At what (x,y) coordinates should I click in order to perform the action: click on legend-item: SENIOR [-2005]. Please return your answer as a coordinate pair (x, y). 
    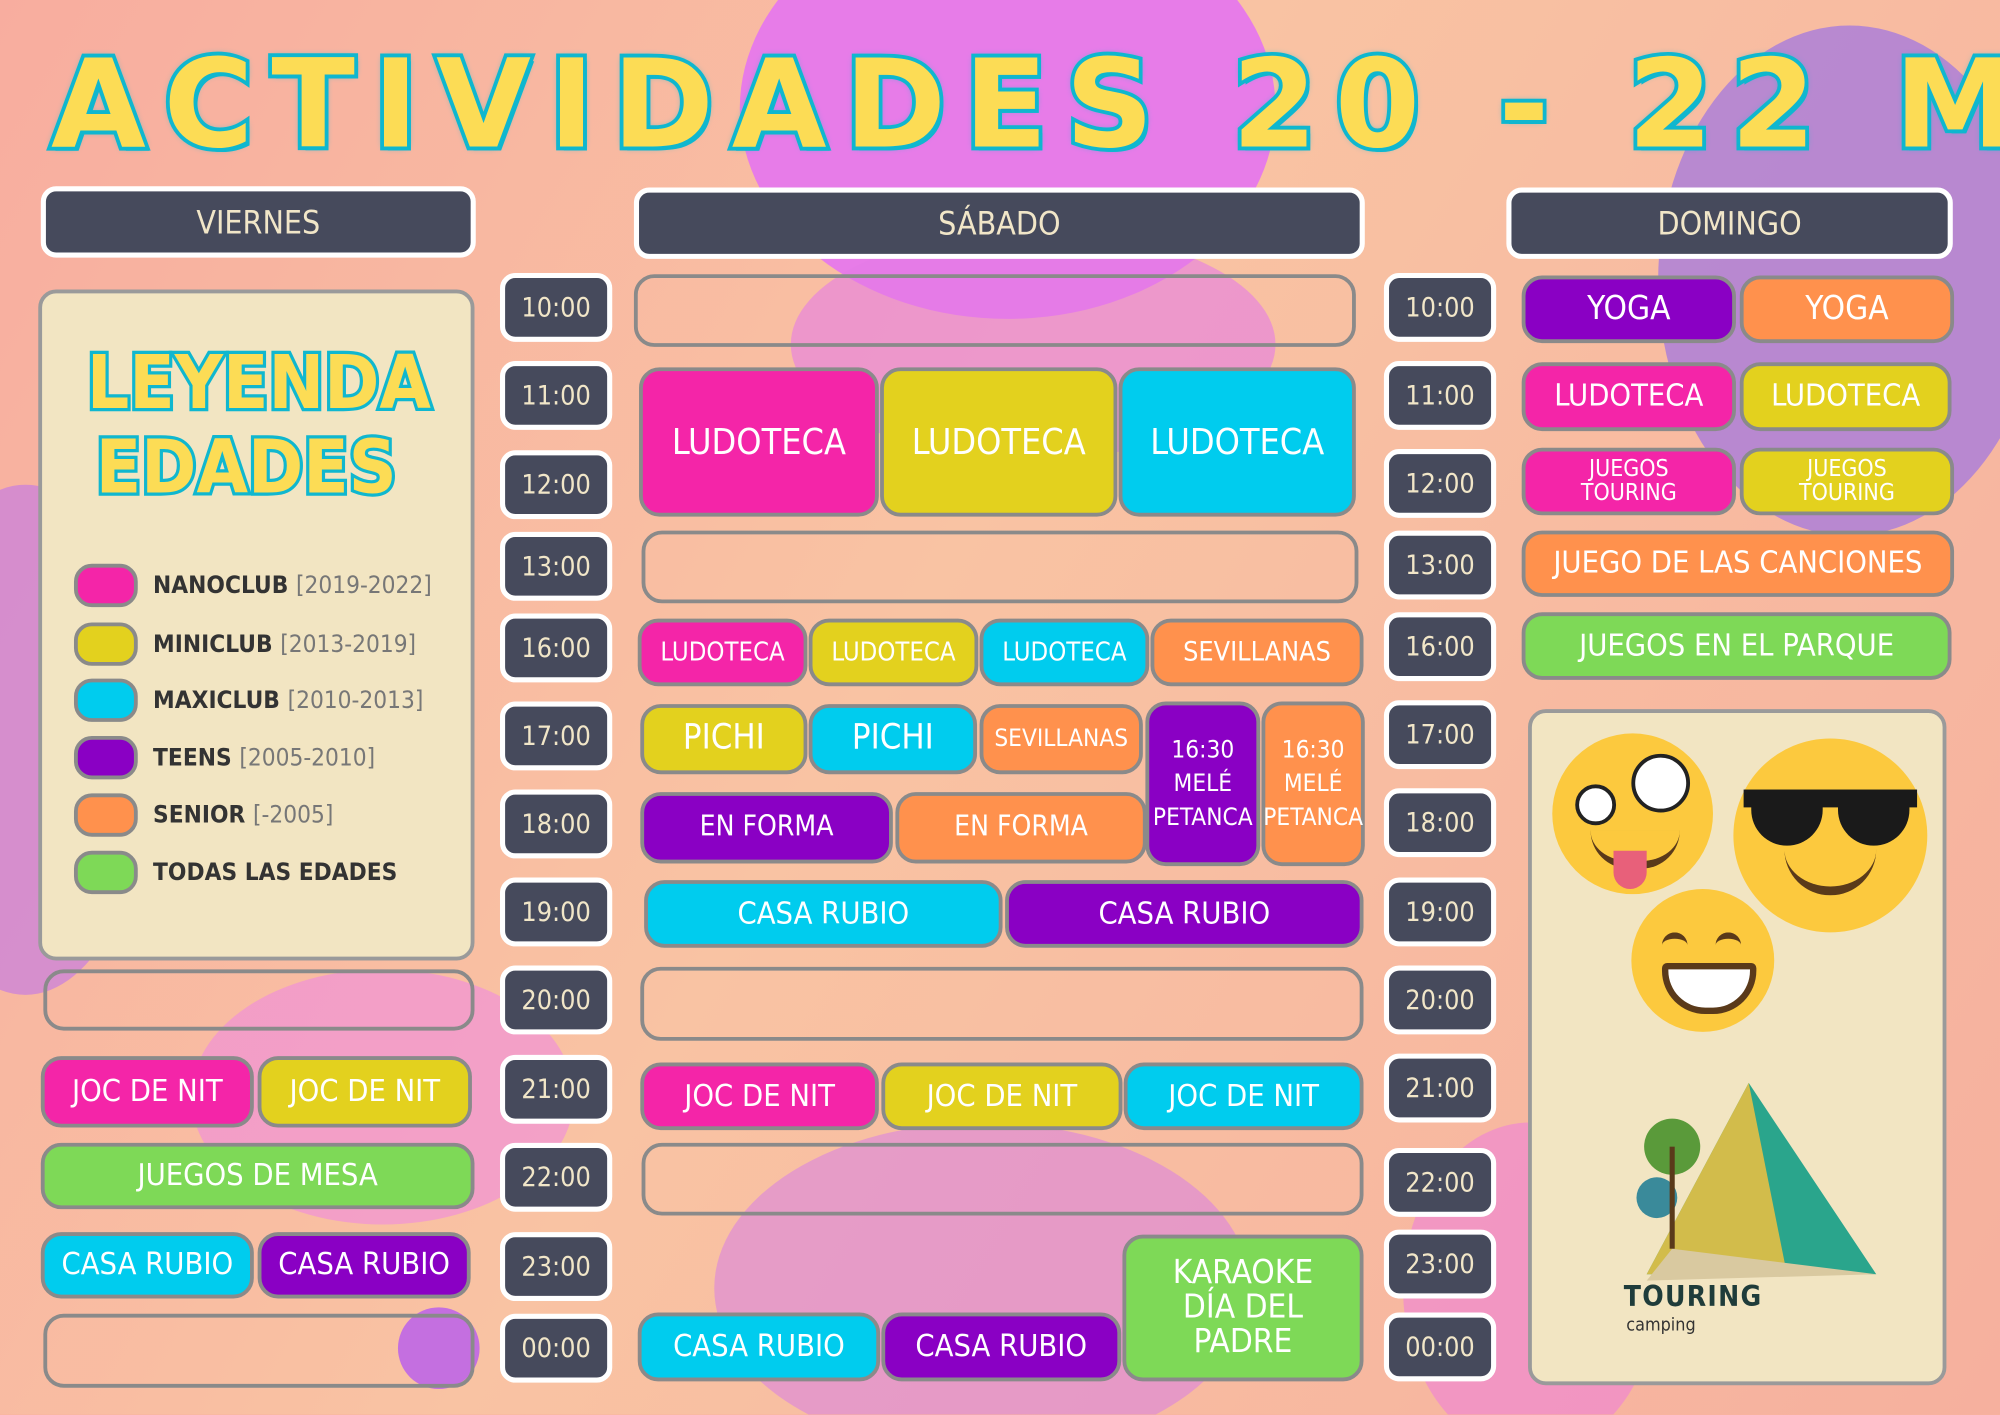
    Looking at the image, I should click on (203, 815).